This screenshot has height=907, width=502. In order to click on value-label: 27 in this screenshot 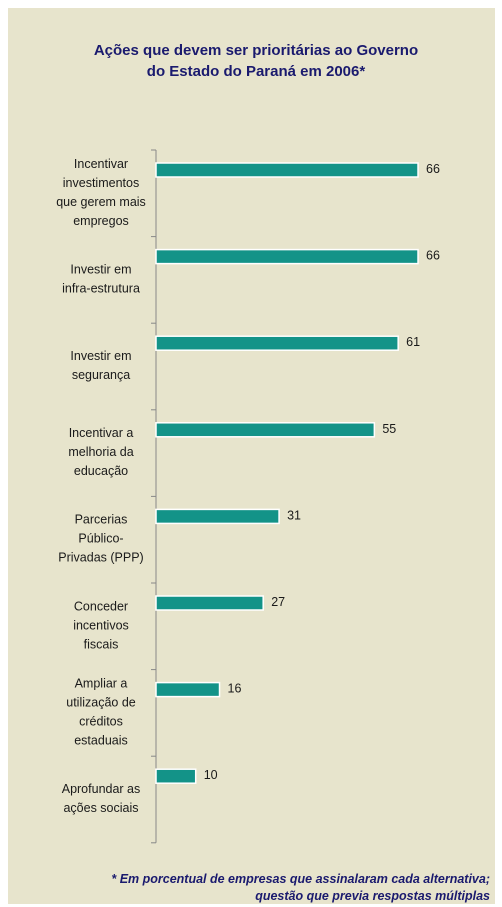, I will do `click(278, 602)`.